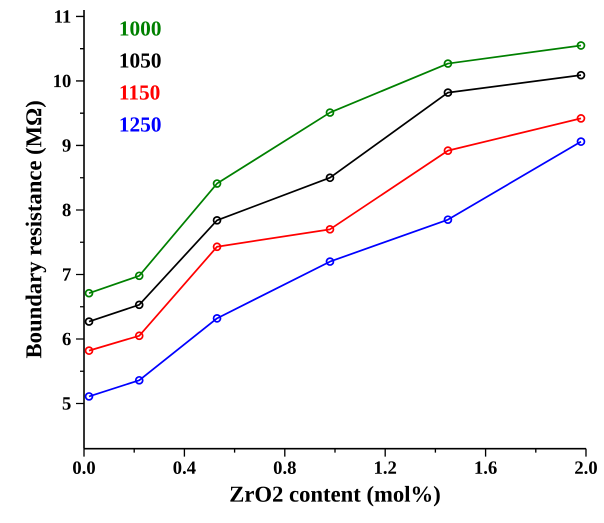  I want to click on y-tick-label: 8, so click(66, 210).